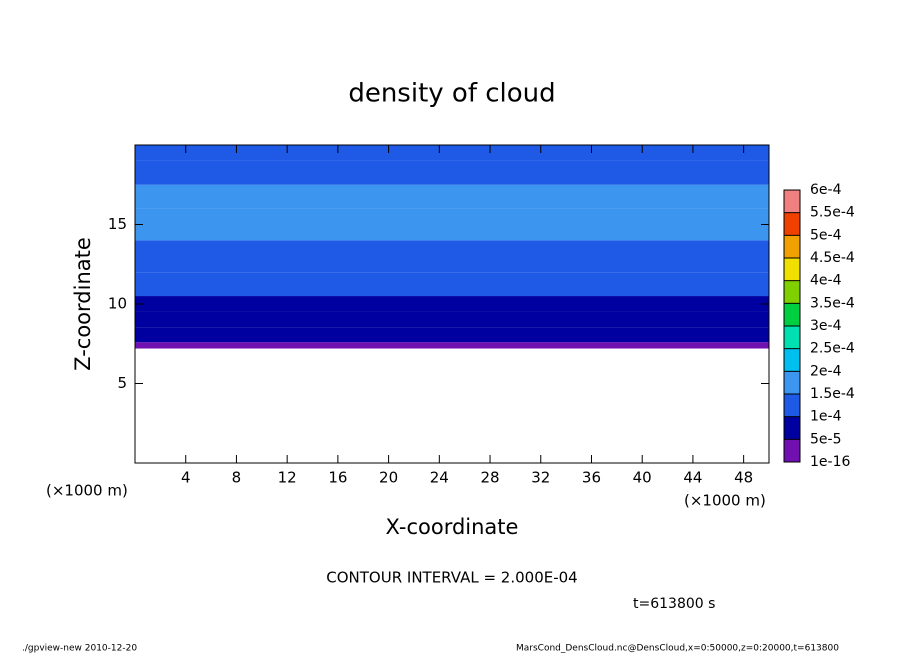 The width and height of the screenshot is (904, 654). I want to click on time-label: t=613800 s, so click(674, 604).